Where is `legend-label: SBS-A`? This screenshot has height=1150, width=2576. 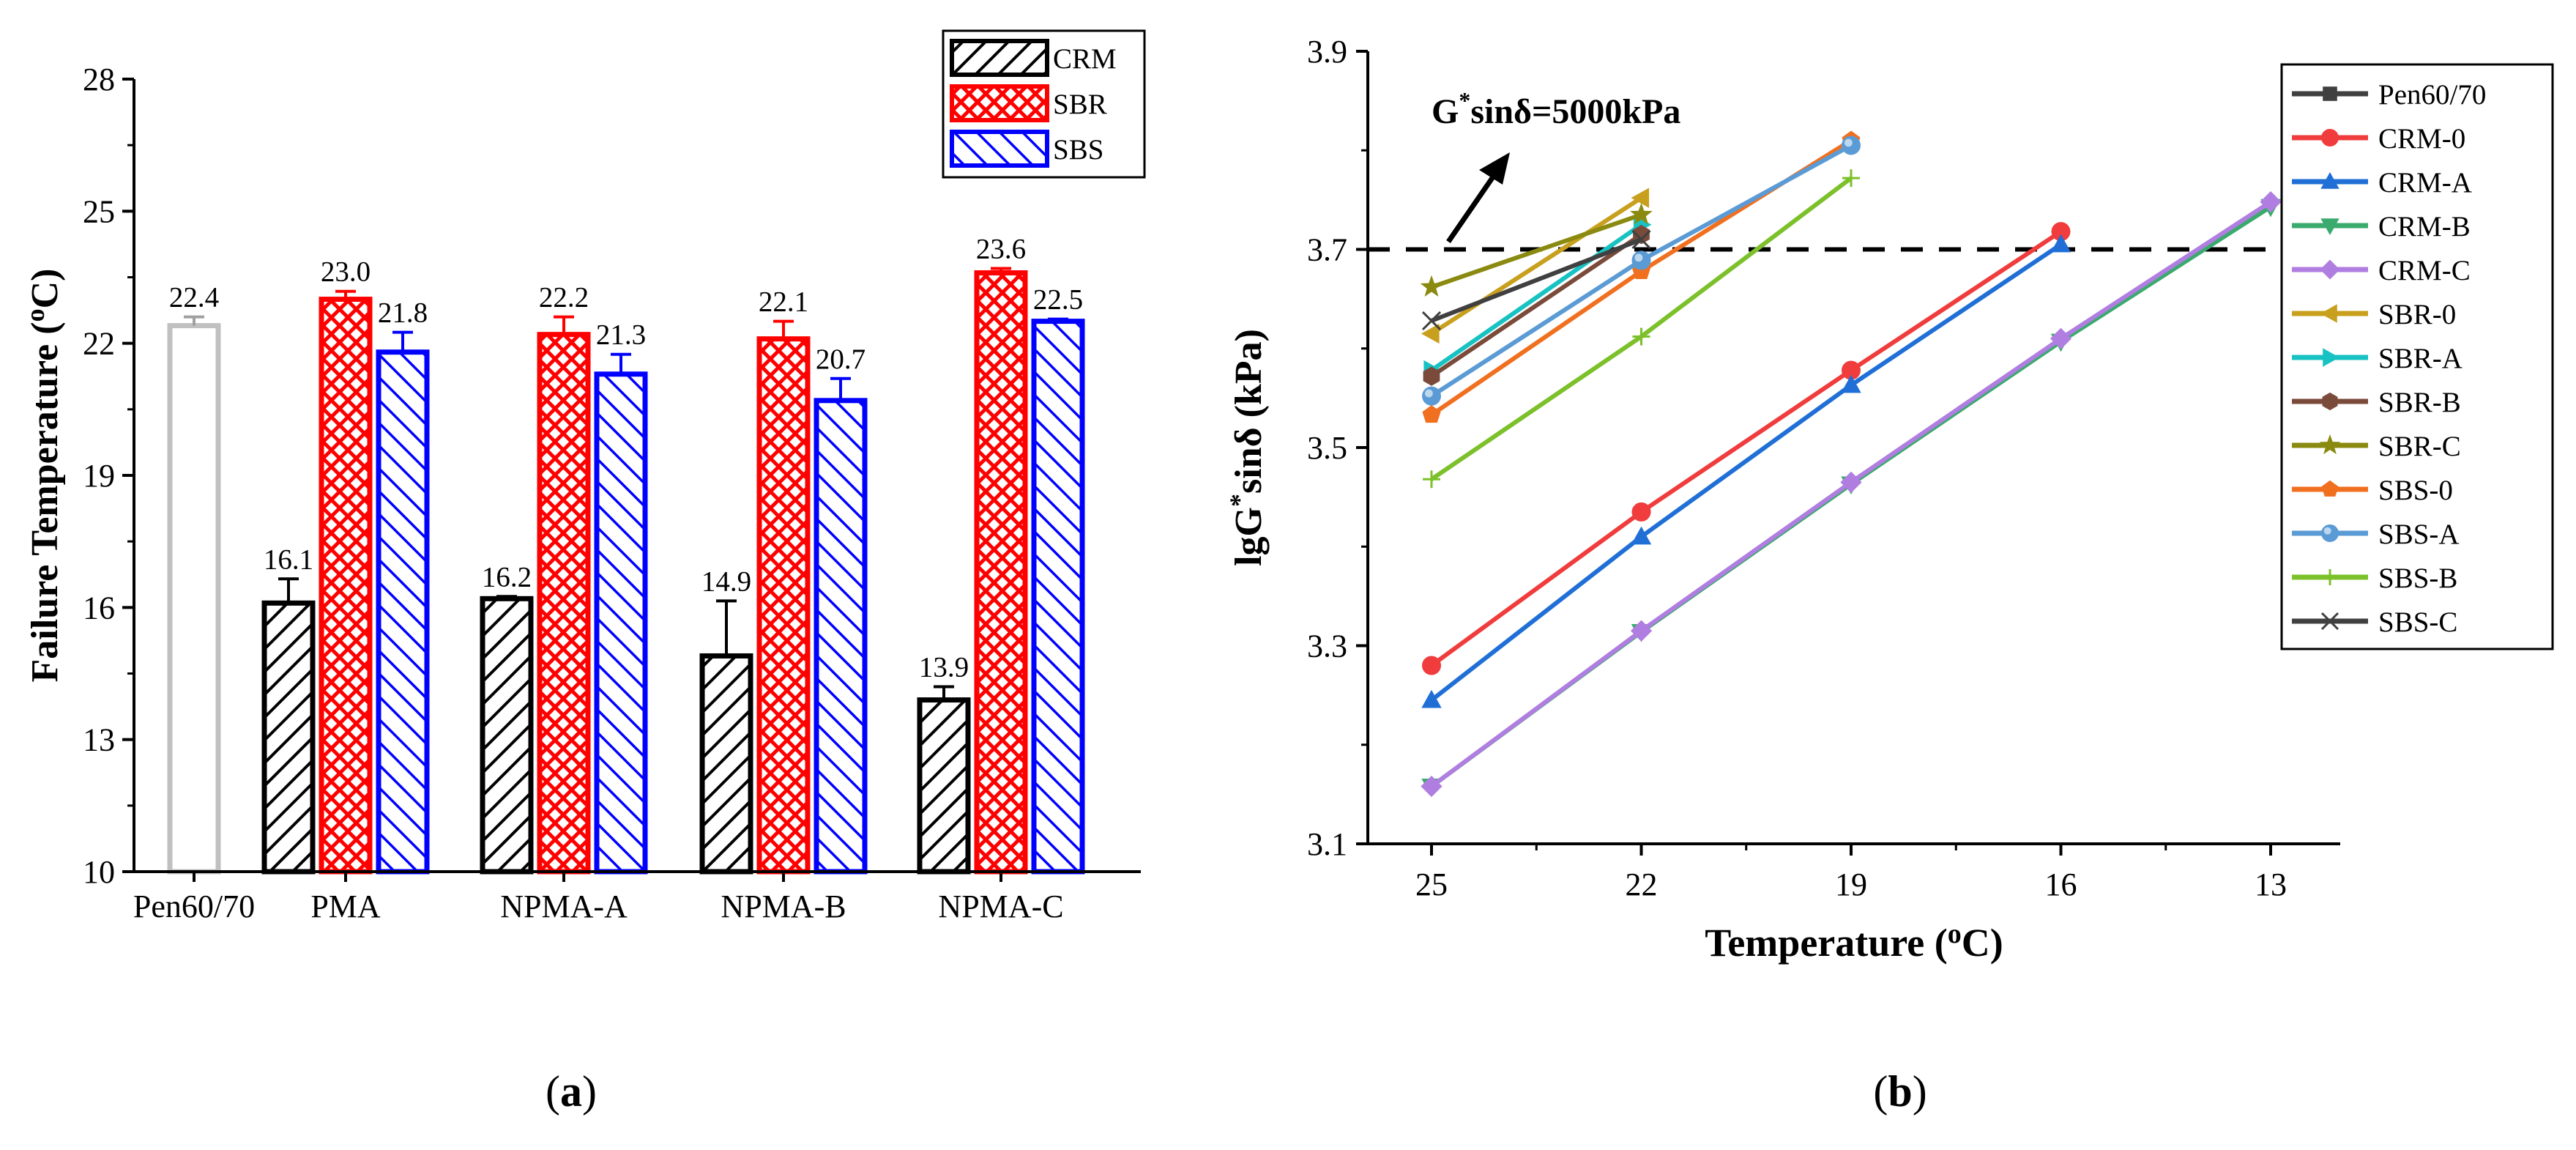
legend-label: SBS-A is located at coordinates (2419, 534).